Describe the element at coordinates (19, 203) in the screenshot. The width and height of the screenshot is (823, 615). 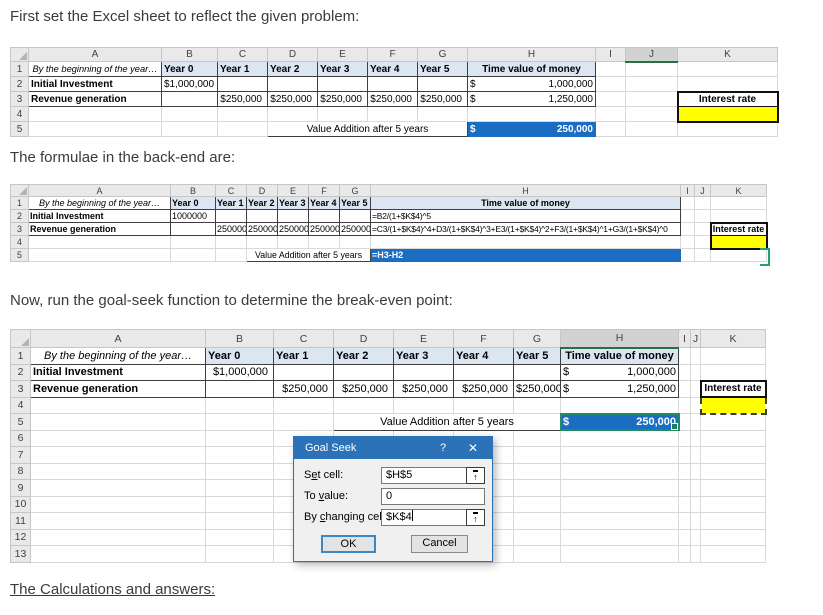
I see `row-header: 1` at that location.